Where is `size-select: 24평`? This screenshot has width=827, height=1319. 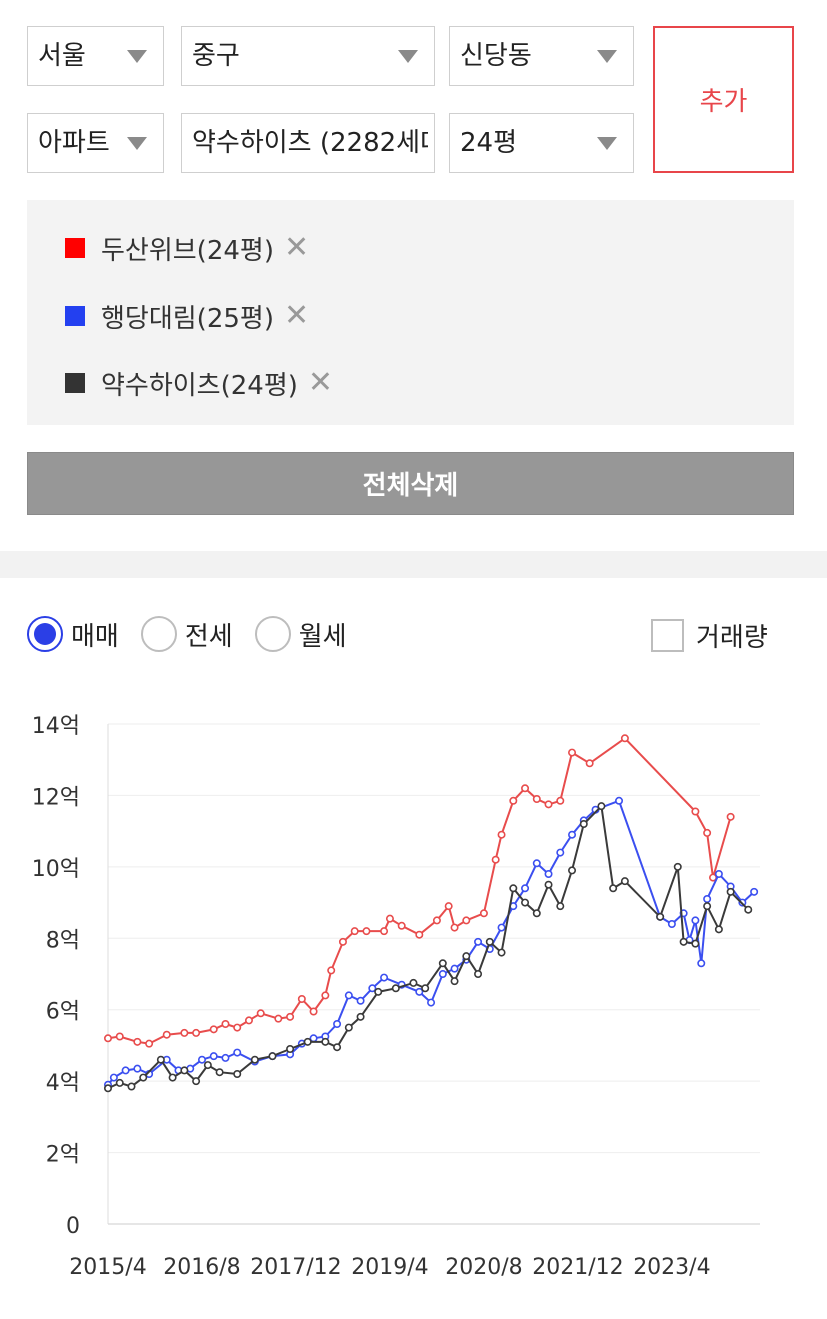 size-select: 24평 is located at coordinates (541, 143).